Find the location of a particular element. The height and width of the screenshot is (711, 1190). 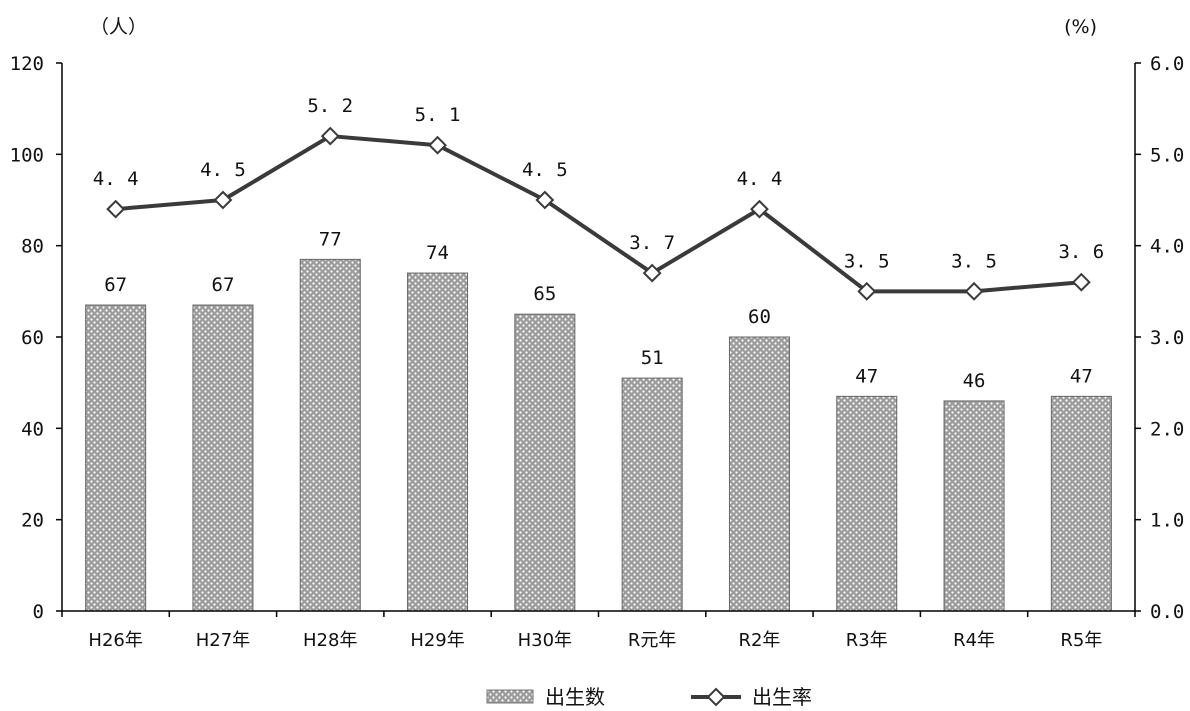

legend-bar-label: 出生数 is located at coordinates (575, 697).